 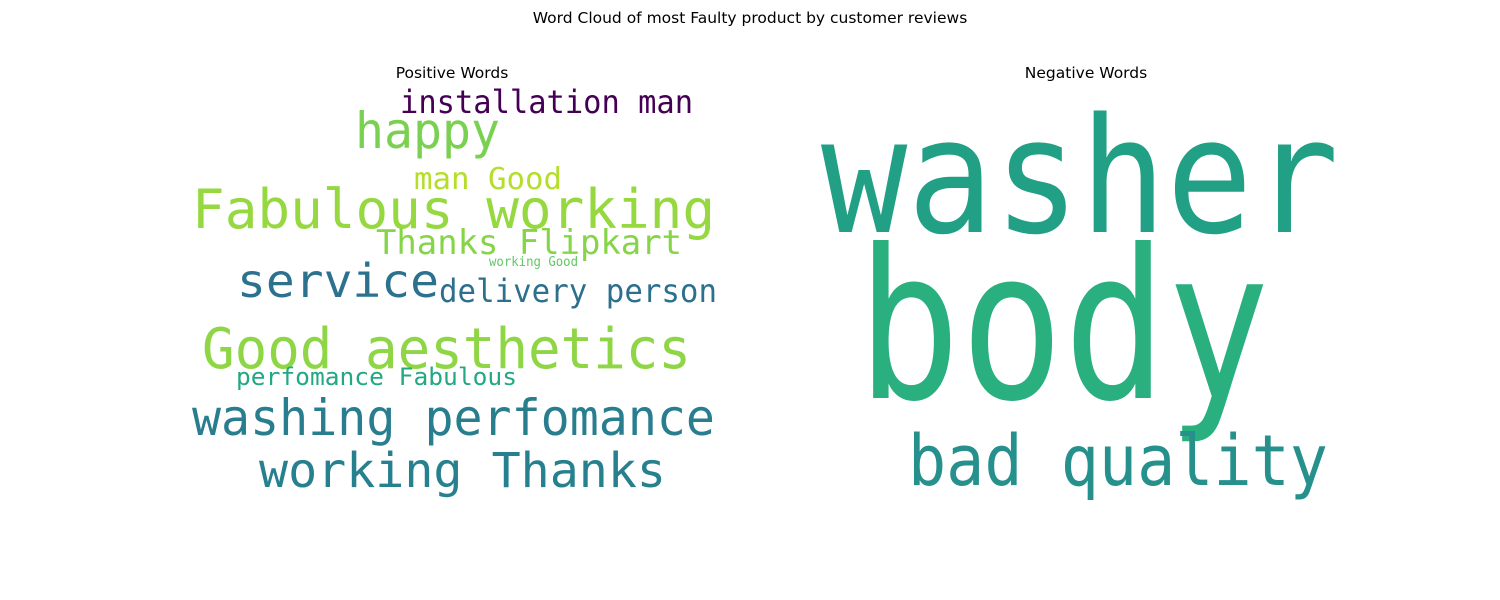 I want to click on word-washer: washer, so click(x=1080, y=176).